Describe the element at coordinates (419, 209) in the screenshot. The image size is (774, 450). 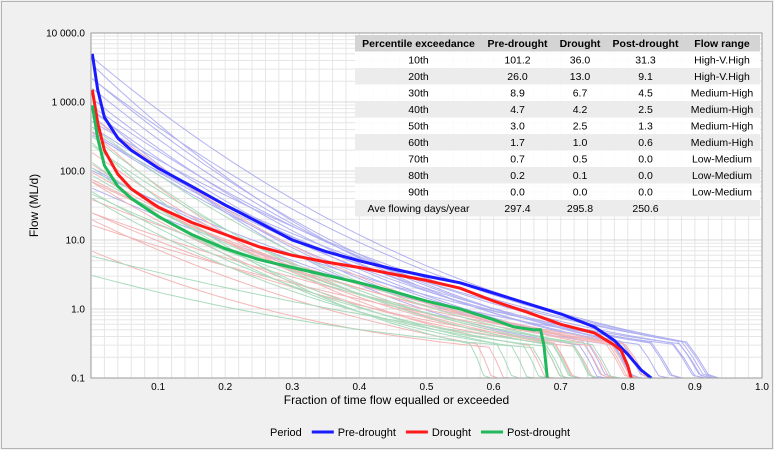
I see `table-cell: Ave flowing days/year` at that location.